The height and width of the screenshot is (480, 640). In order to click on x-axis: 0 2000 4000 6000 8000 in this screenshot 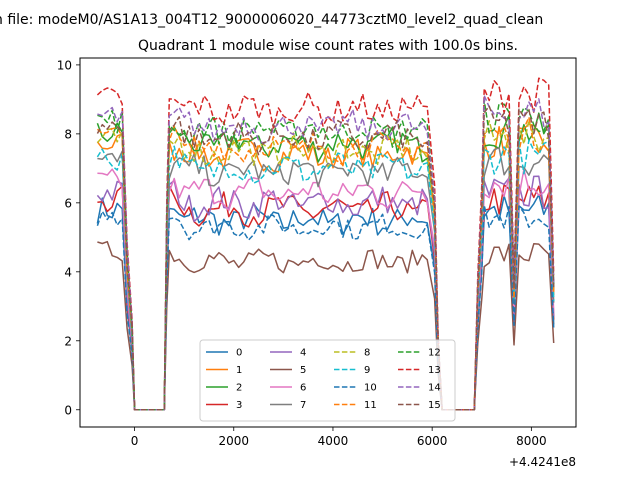, I will do `click(339, 437)`.